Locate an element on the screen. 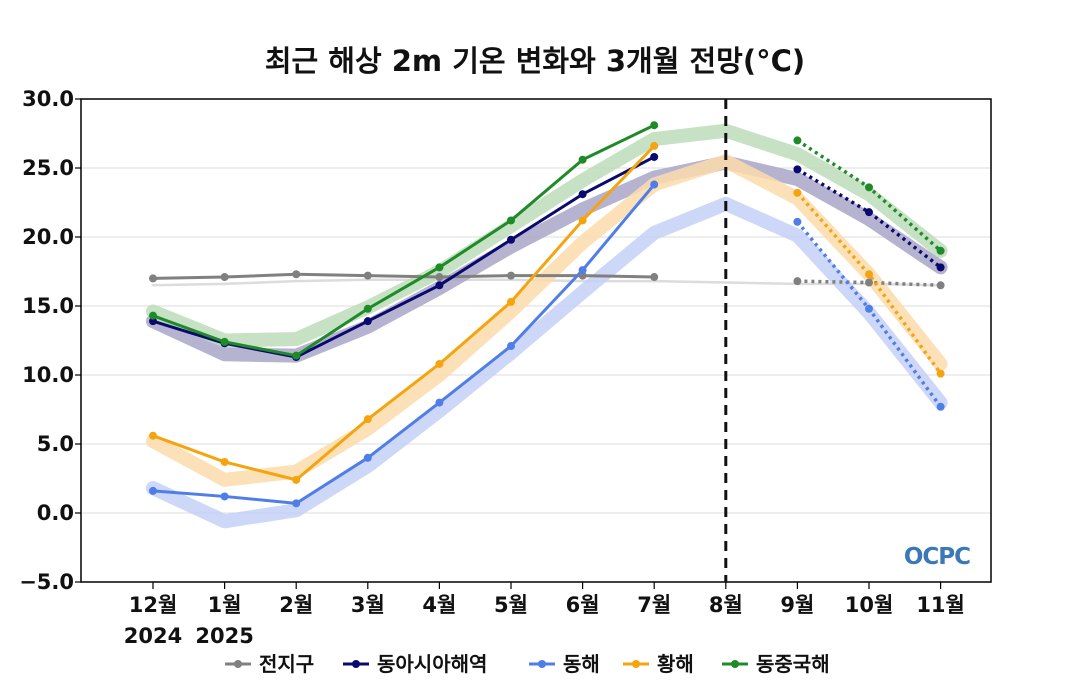 This screenshot has height=700, width=1070. y-tick-label: 10.0 is located at coordinates (48, 375).